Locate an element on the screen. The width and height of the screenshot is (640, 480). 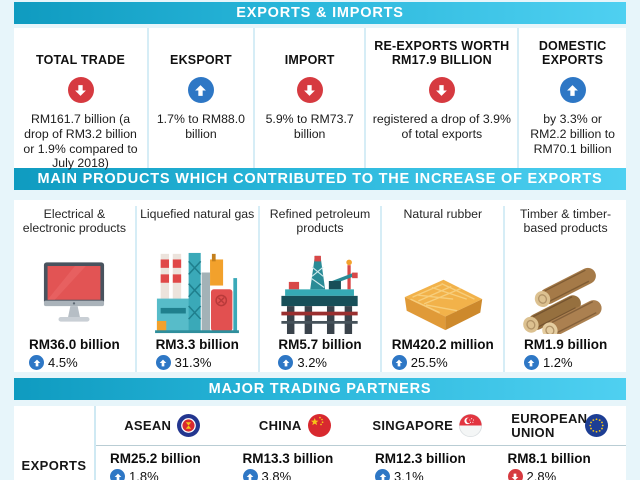
product-value: RM1.9 billion is located at coordinates (565, 344).